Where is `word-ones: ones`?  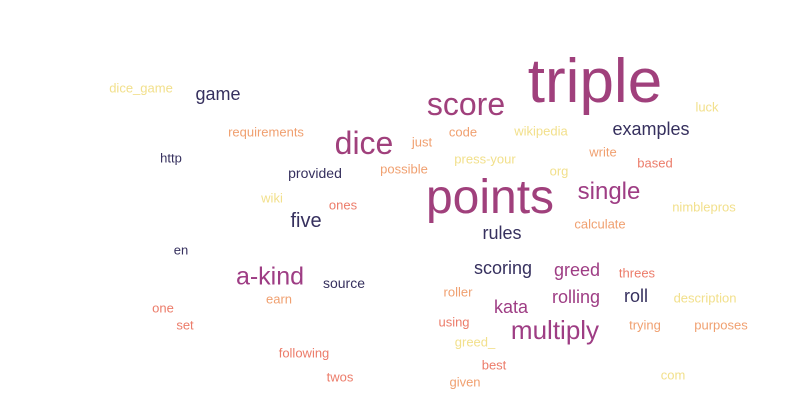
word-ones: ones is located at coordinates (343, 205).